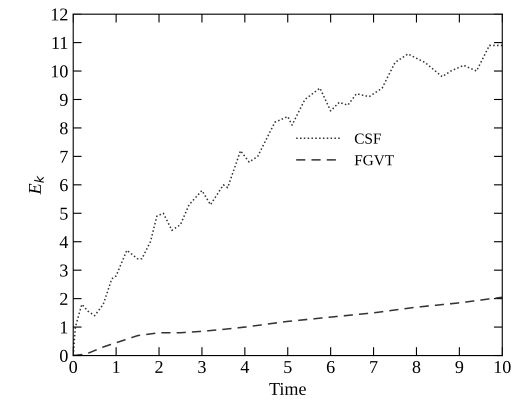  What do you see at coordinates (64, 327) in the screenshot?
I see `y-tick-label: 1` at bounding box center [64, 327].